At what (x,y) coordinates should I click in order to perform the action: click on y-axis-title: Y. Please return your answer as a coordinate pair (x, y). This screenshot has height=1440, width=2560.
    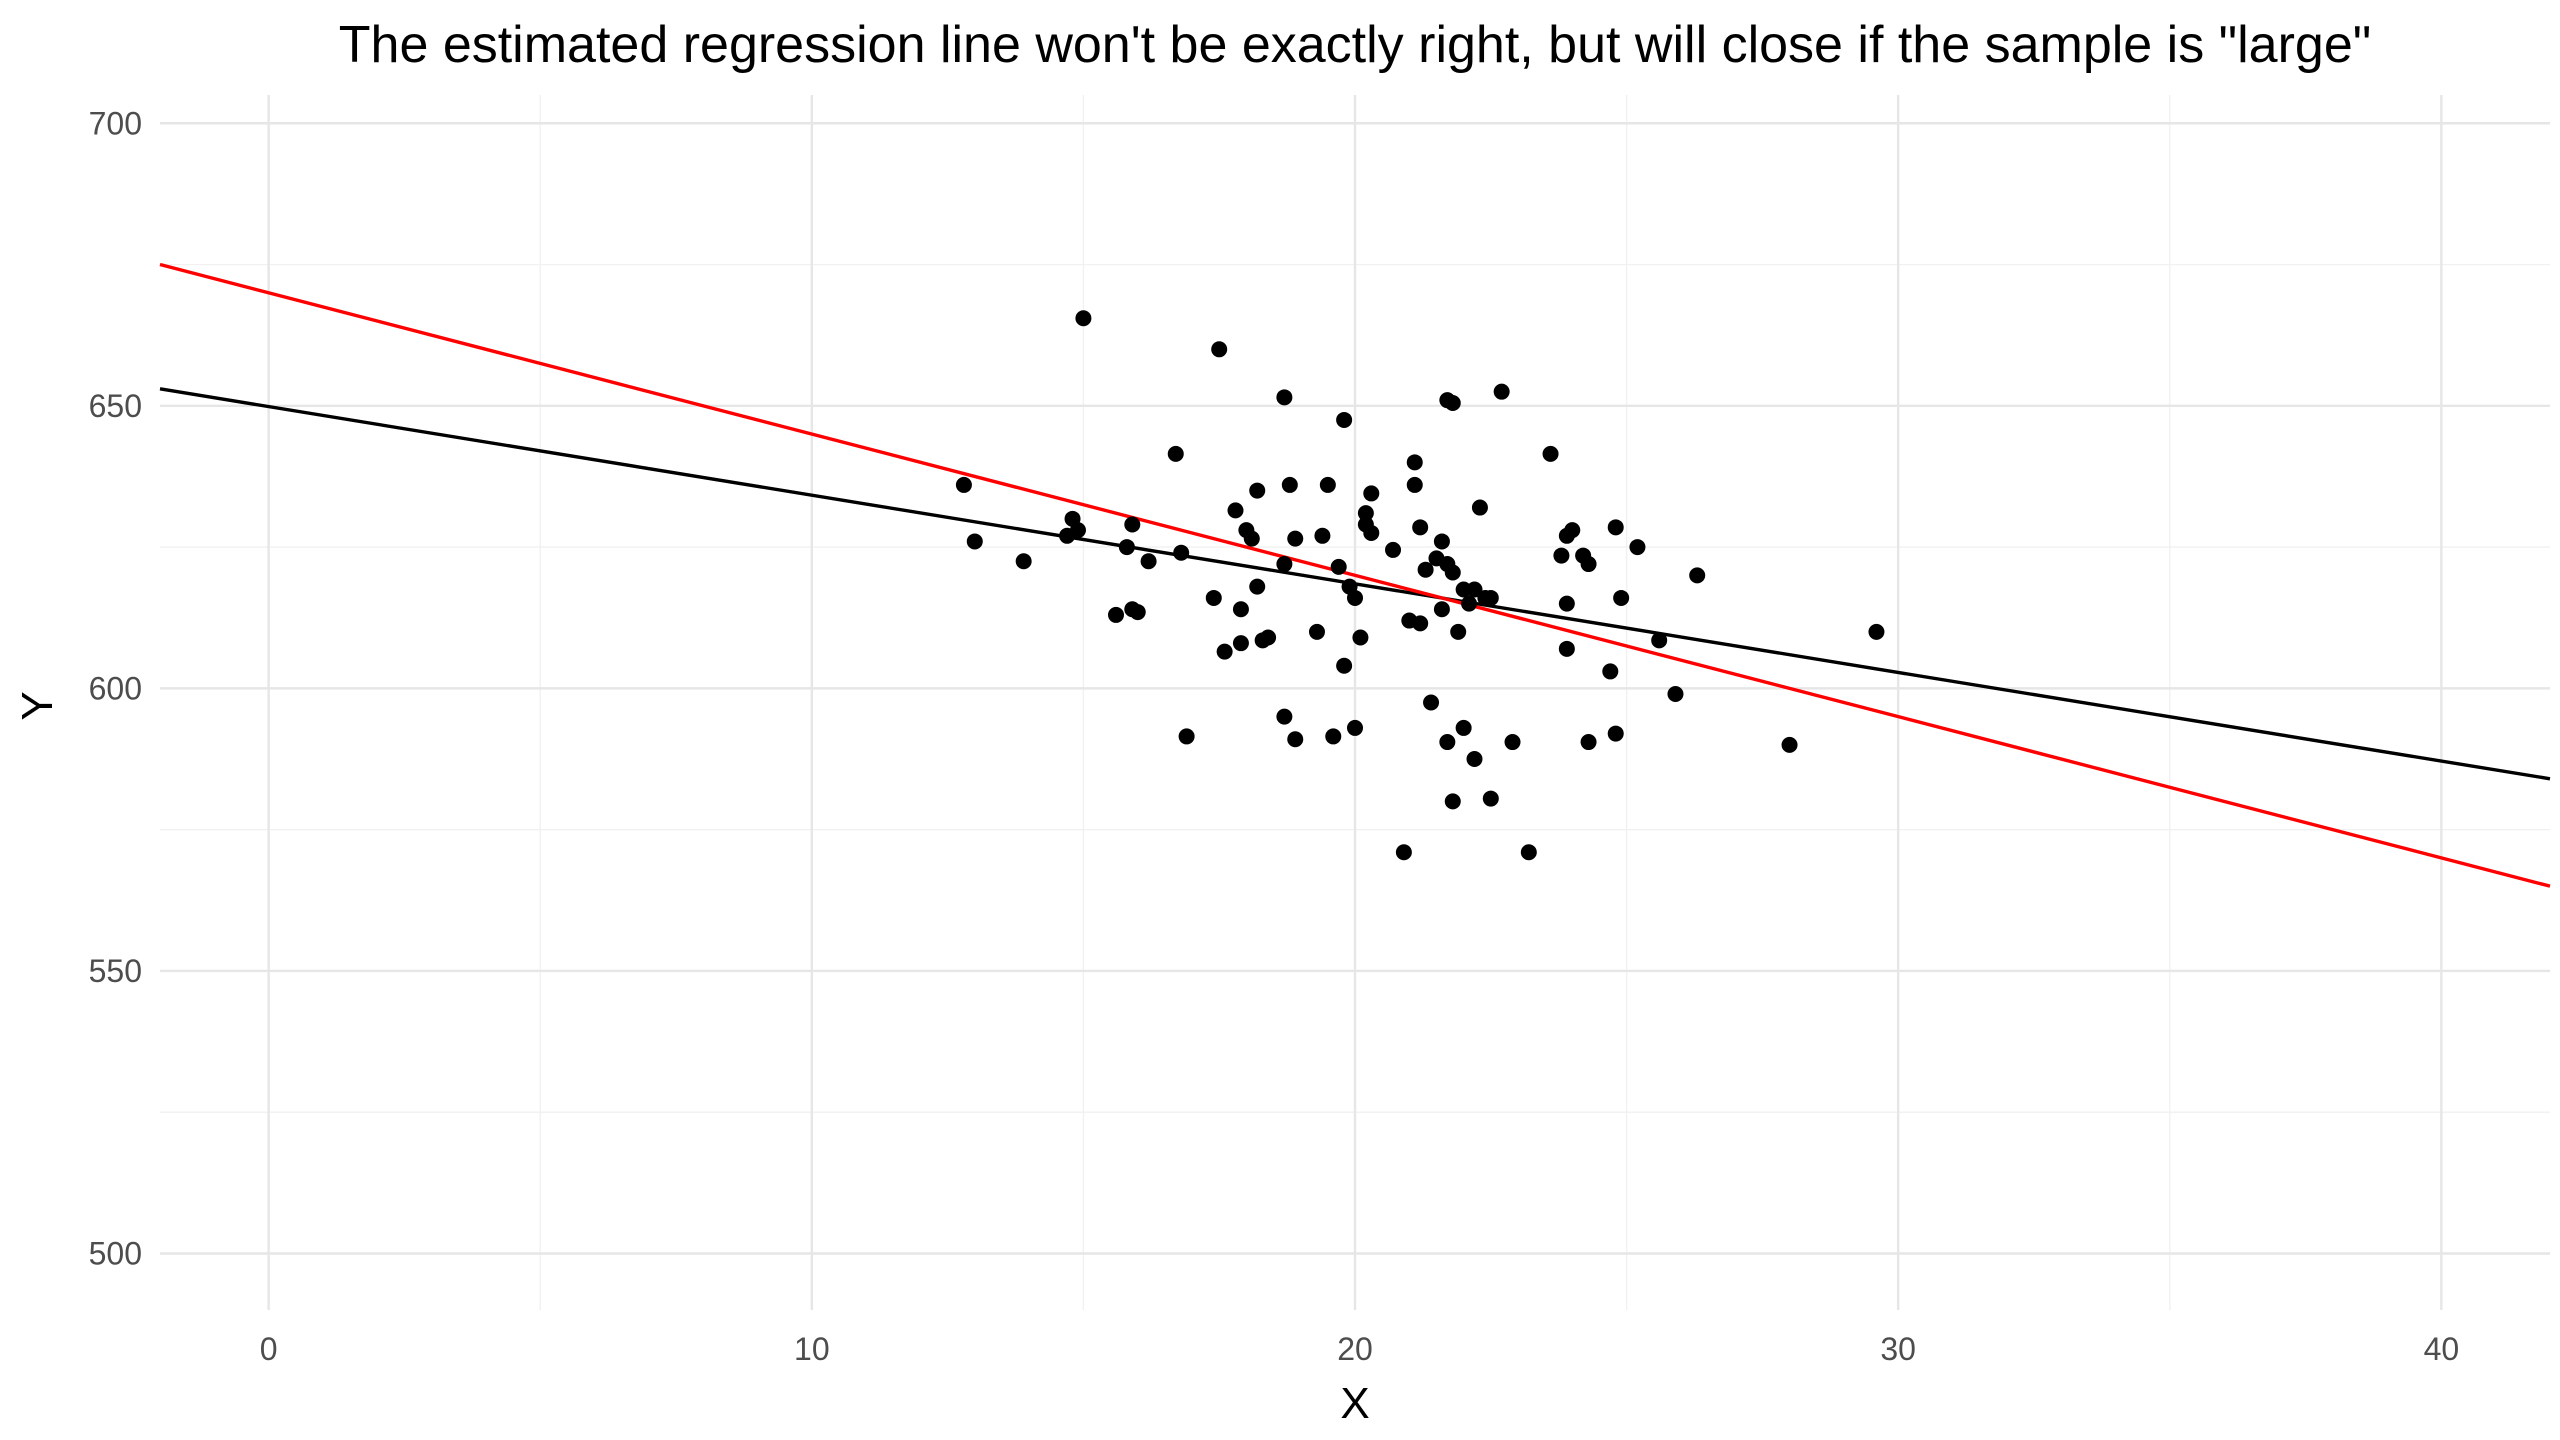
    Looking at the image, I should click on (37, 705).